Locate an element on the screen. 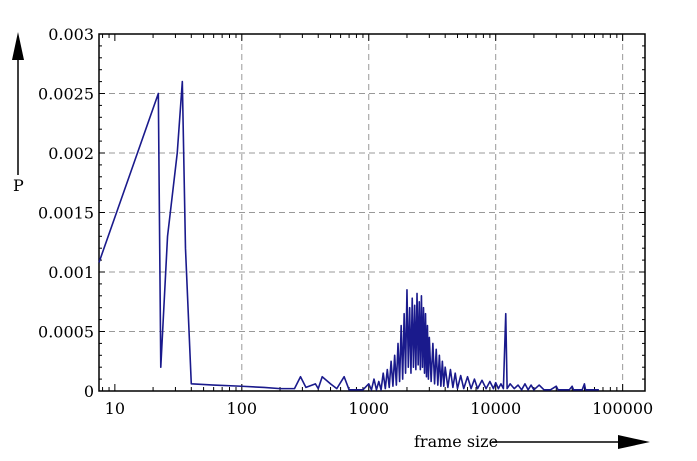  x-tick-label: 100000 is located at coordinates (622, 408).